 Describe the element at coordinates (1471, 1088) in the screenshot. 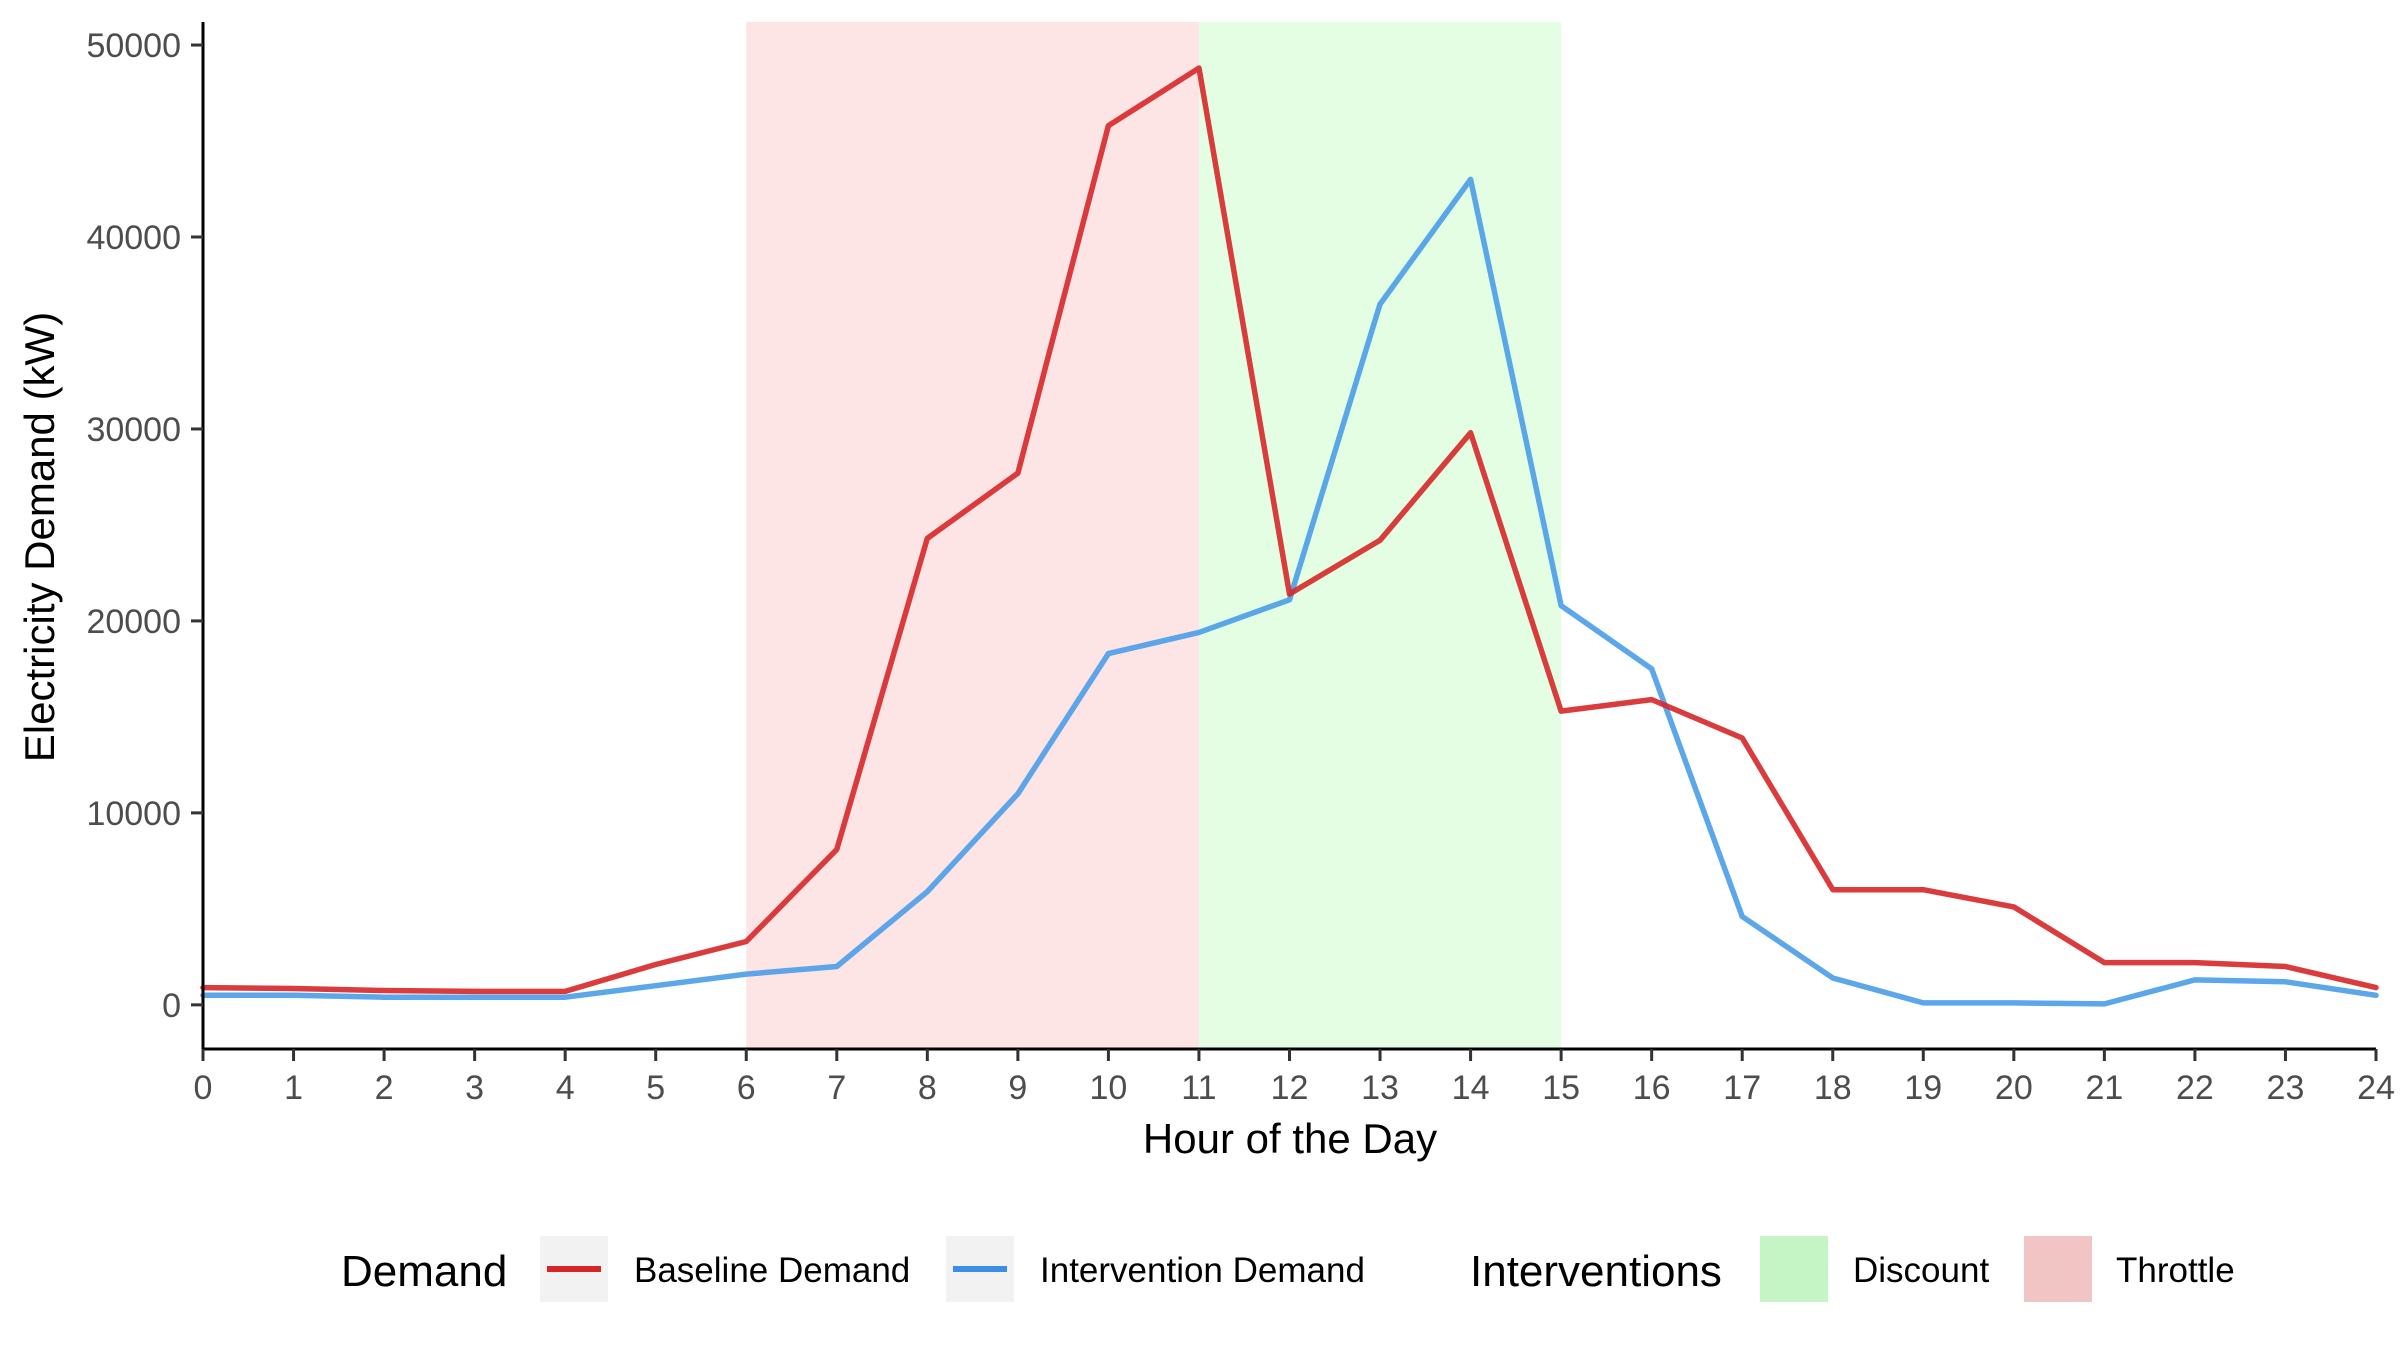

I see `x-tick-label: 14` at that location.